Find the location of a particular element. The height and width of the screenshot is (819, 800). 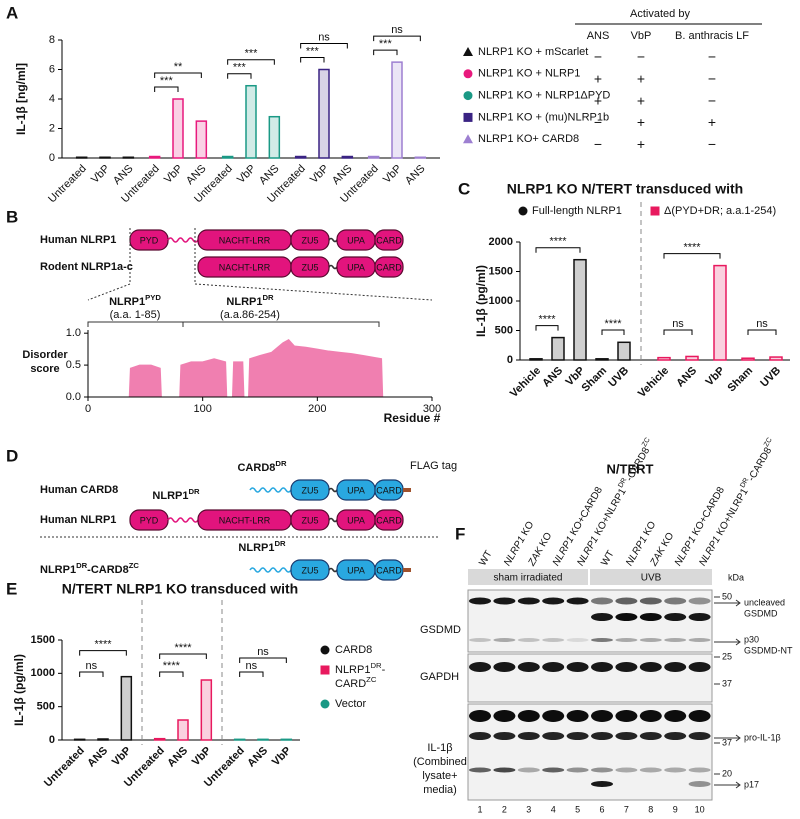

legend-column-header: VbP is located at coordinates (641, 36).